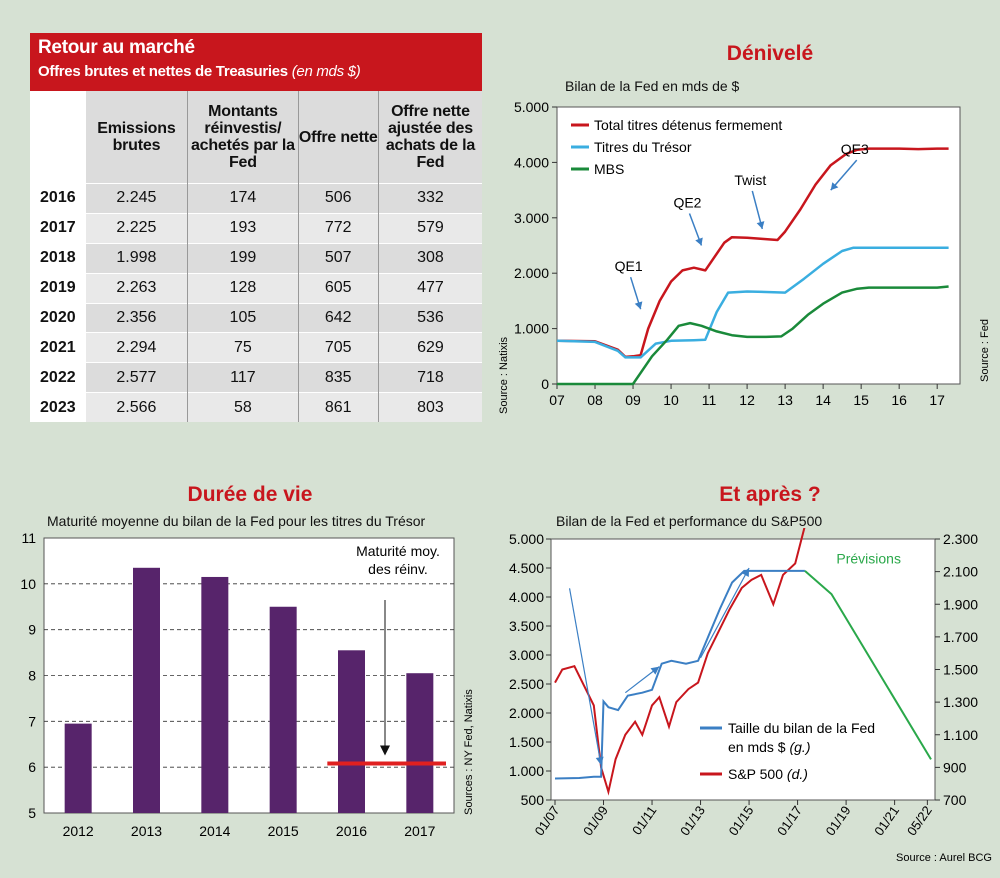 The width and height of the screenshot is (1000, 878). Describe the element at coordinates (752, 253) in the screenshot. I see `chart1-series-line` at that location.